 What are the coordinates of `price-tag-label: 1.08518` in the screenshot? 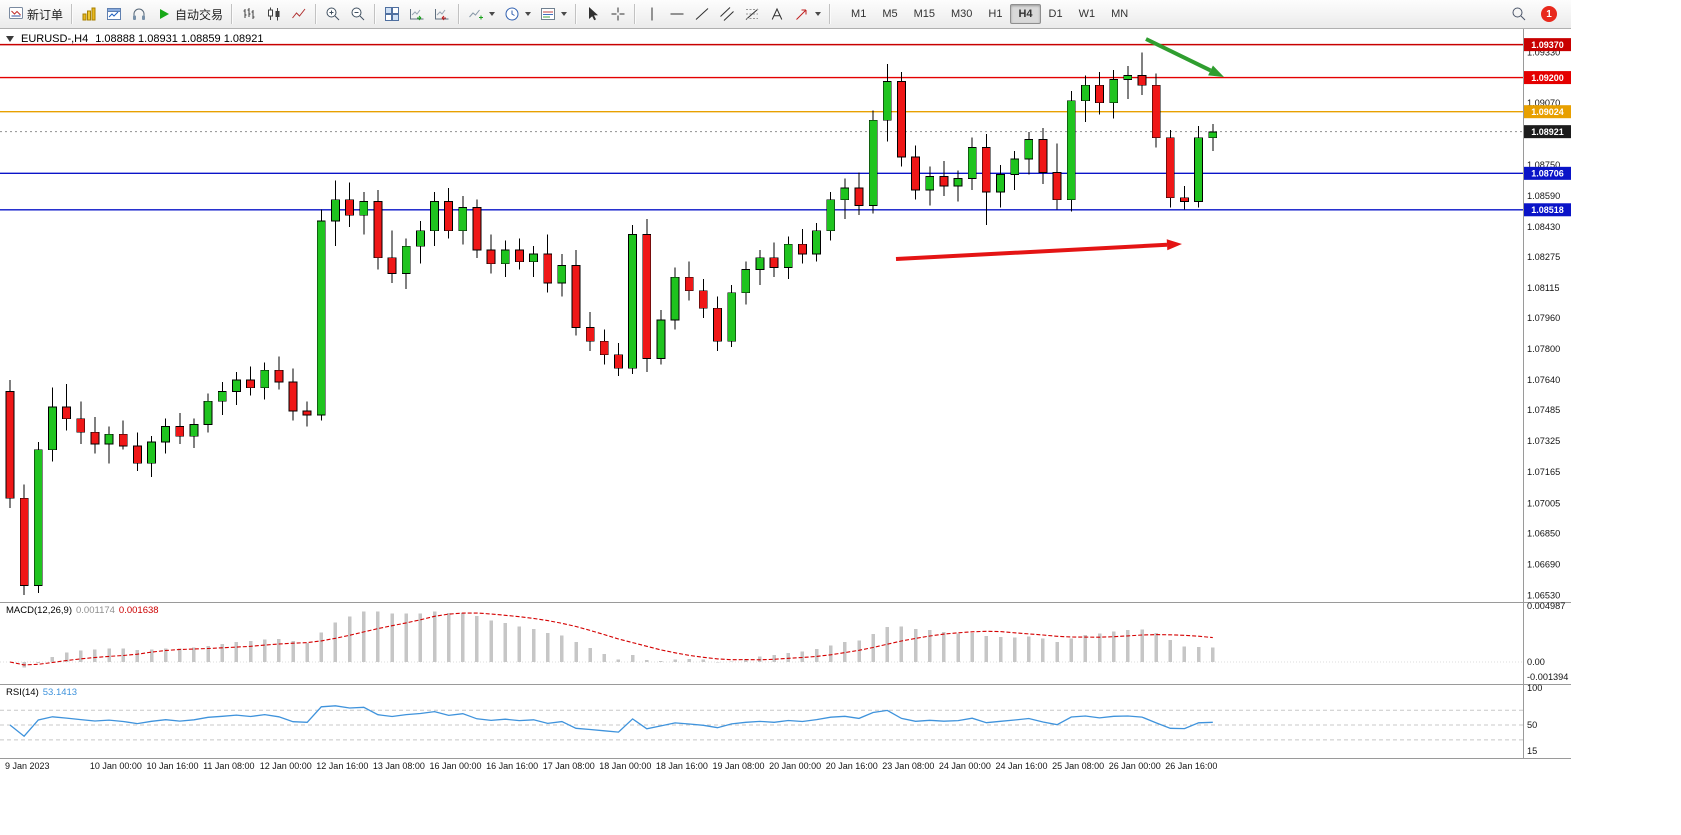 It's located at (1547, 210).